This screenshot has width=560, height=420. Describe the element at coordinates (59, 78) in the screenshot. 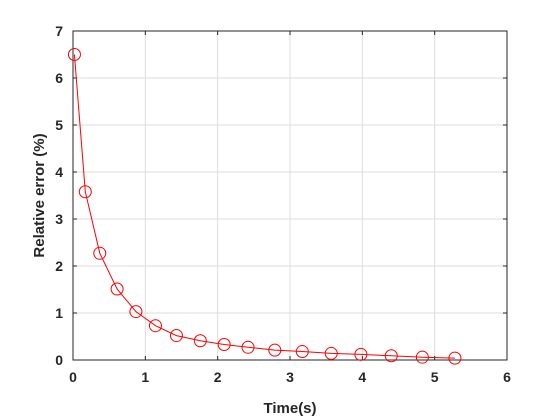

I see `y-tick-label: 6` at that location.